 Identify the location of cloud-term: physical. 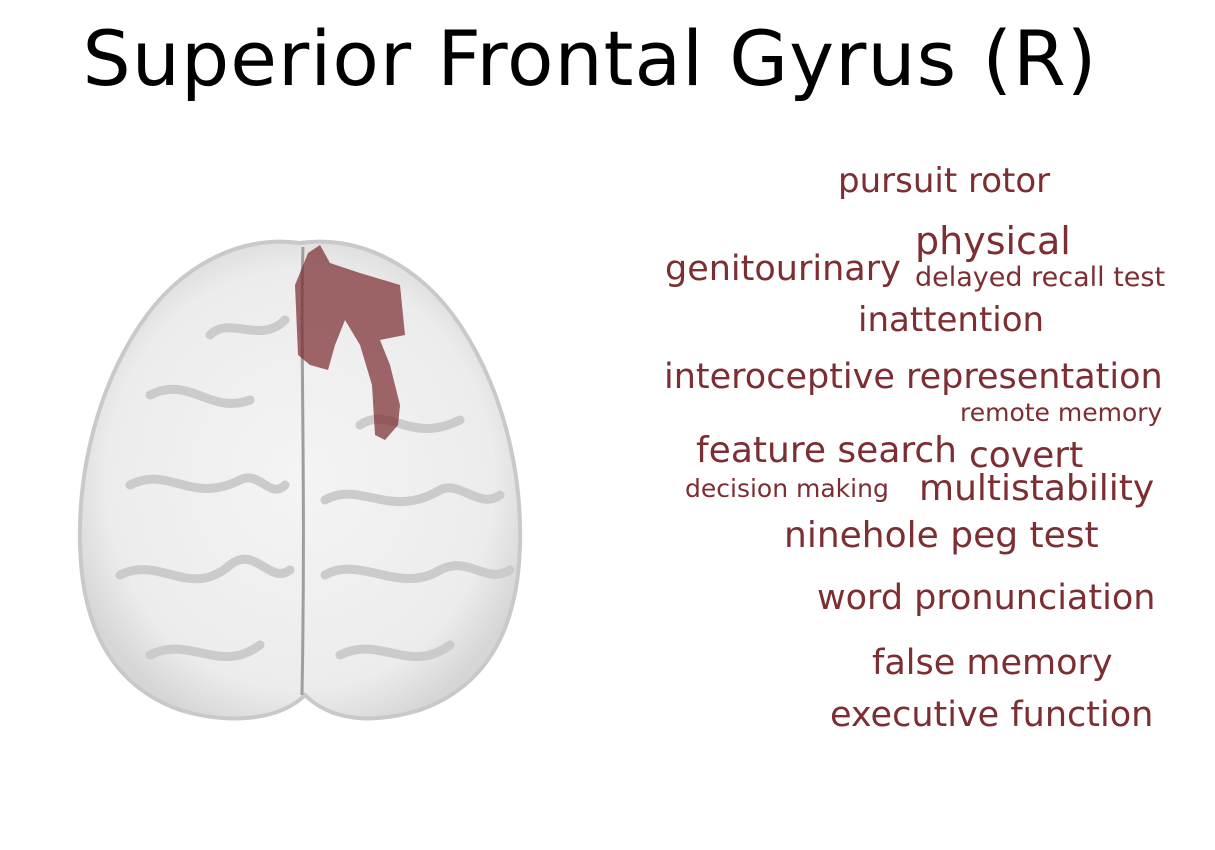
(993, 241).